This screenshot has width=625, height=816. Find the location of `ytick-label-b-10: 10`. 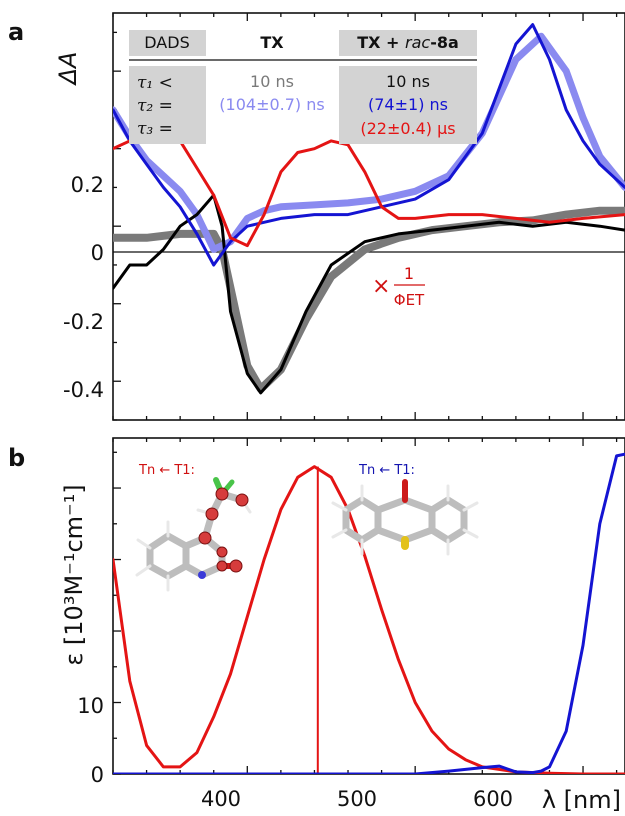

ytick-label-b-10: 10 is located at coordinates (90, 706).